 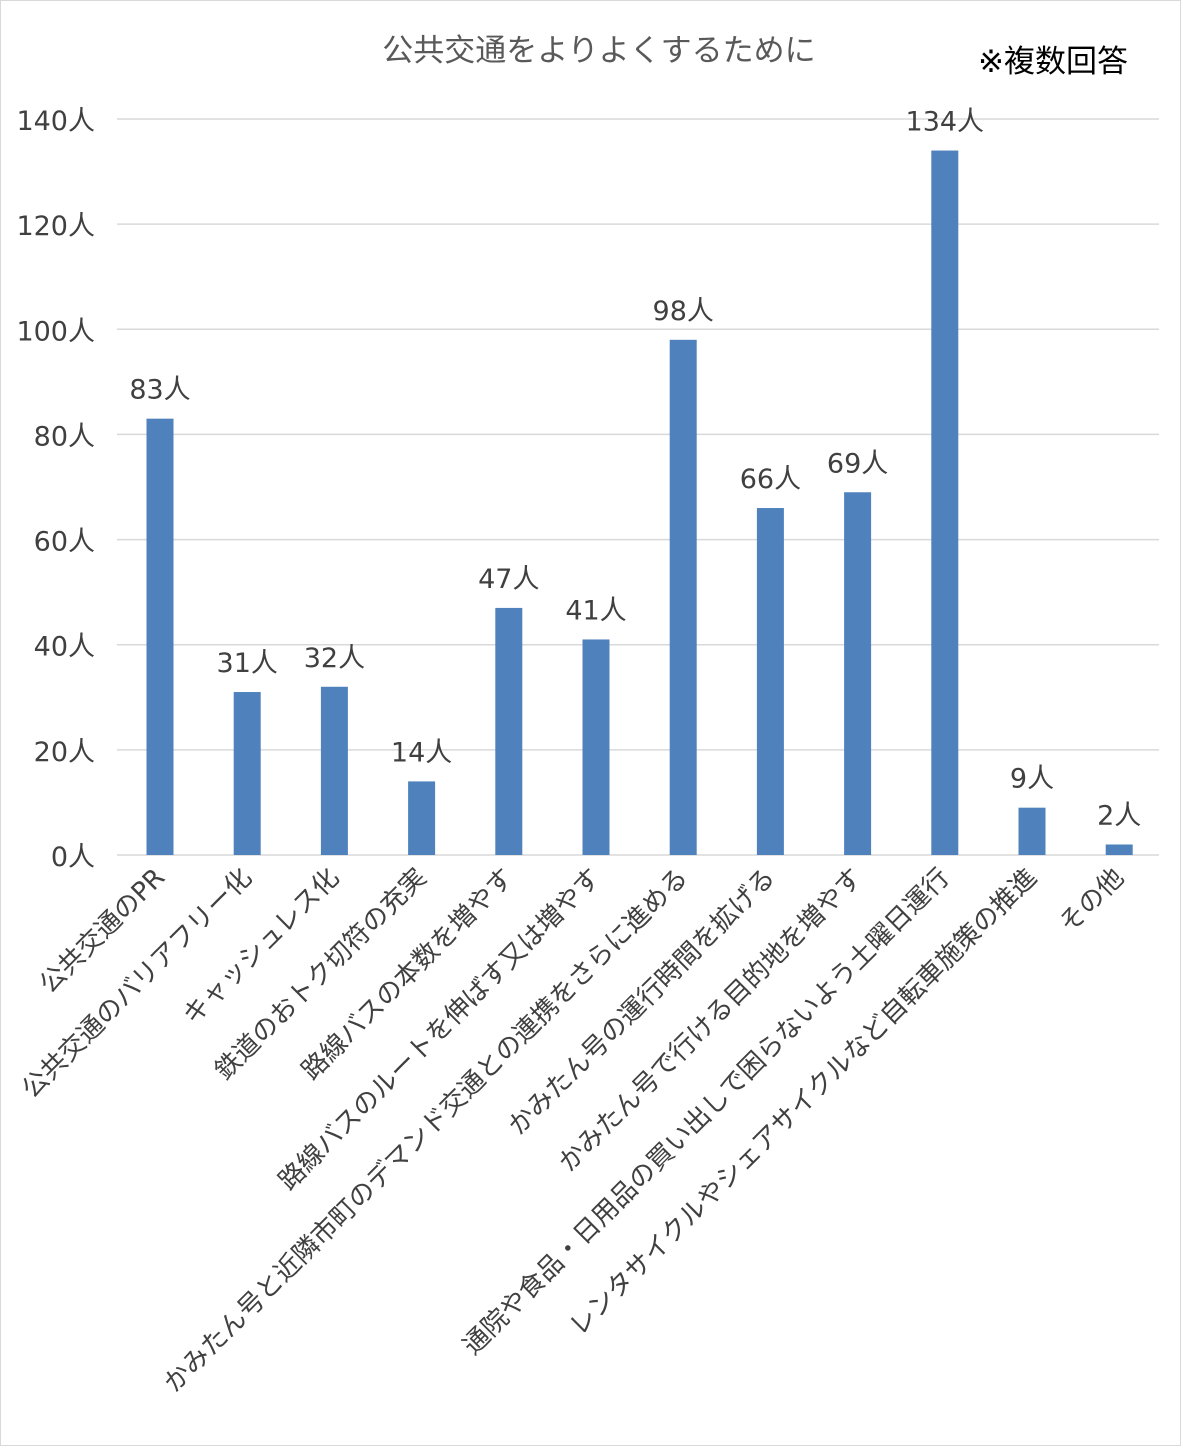 I want to click on y-tick-label: 20人, so click(x=64, y=752).